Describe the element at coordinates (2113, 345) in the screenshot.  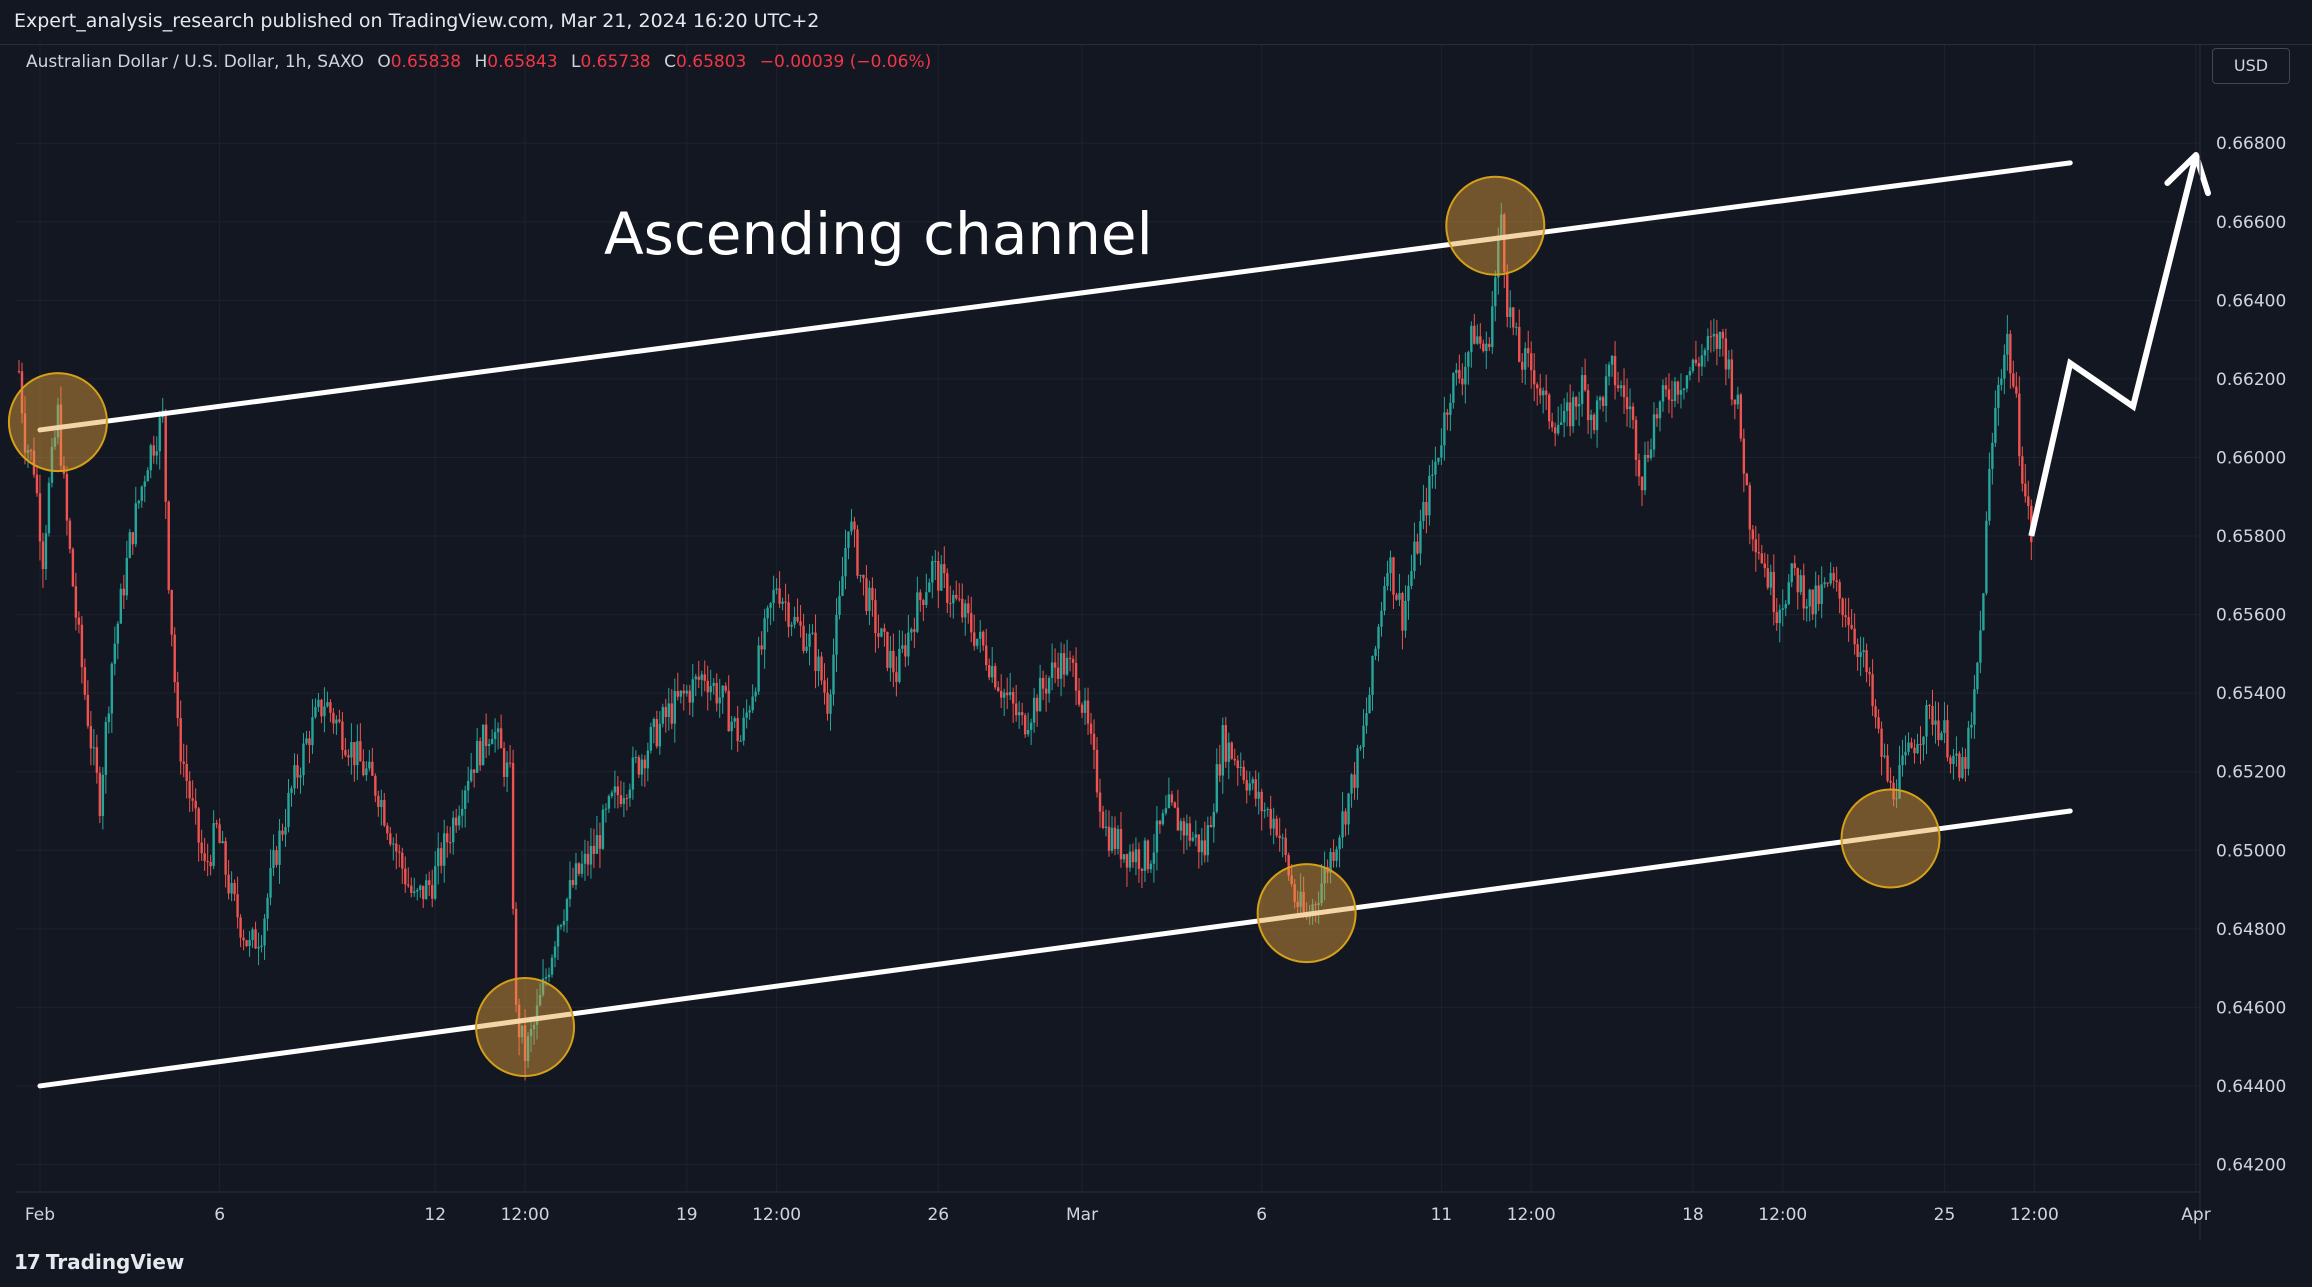
I see `projection-path` at that location.